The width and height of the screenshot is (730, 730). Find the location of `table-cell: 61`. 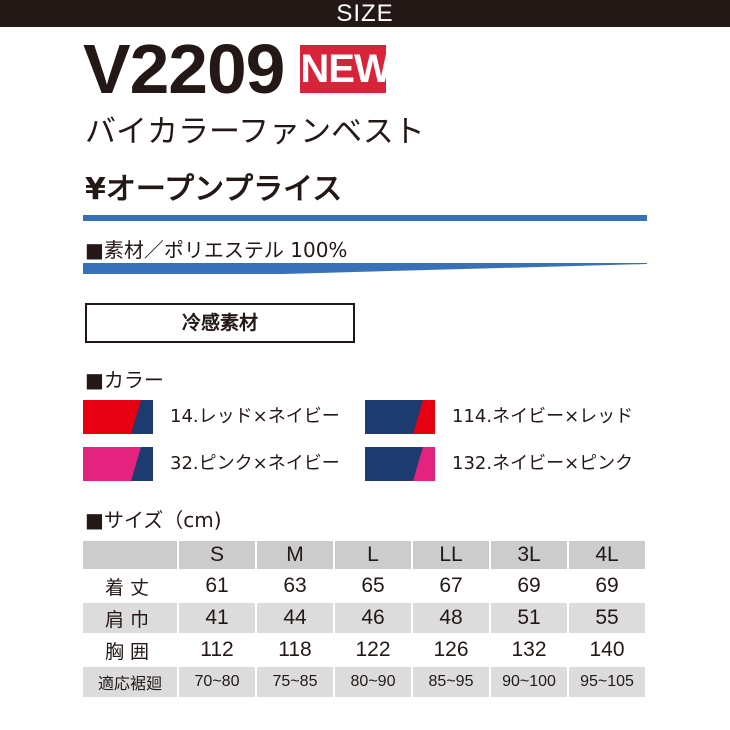

table-cell: 61 is located at coordinates (218, 587).